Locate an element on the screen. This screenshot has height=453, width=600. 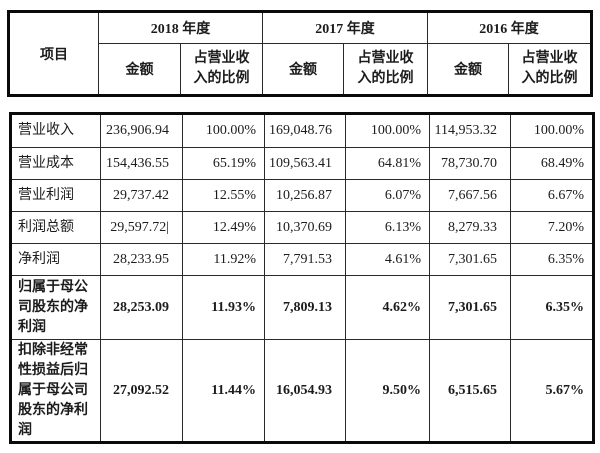
amount-header-2016: 金额 is located at coordinates (467, 68).